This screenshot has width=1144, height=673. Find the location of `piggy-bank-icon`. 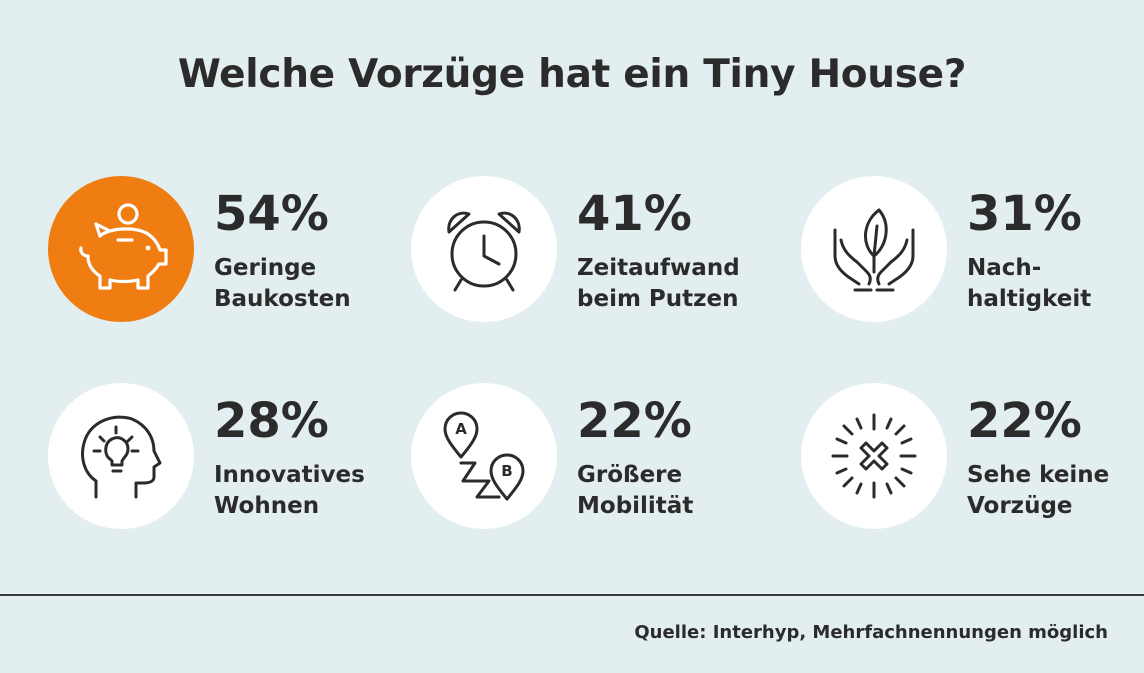

piggy-bank-icon is located at coordinates (123, 246).